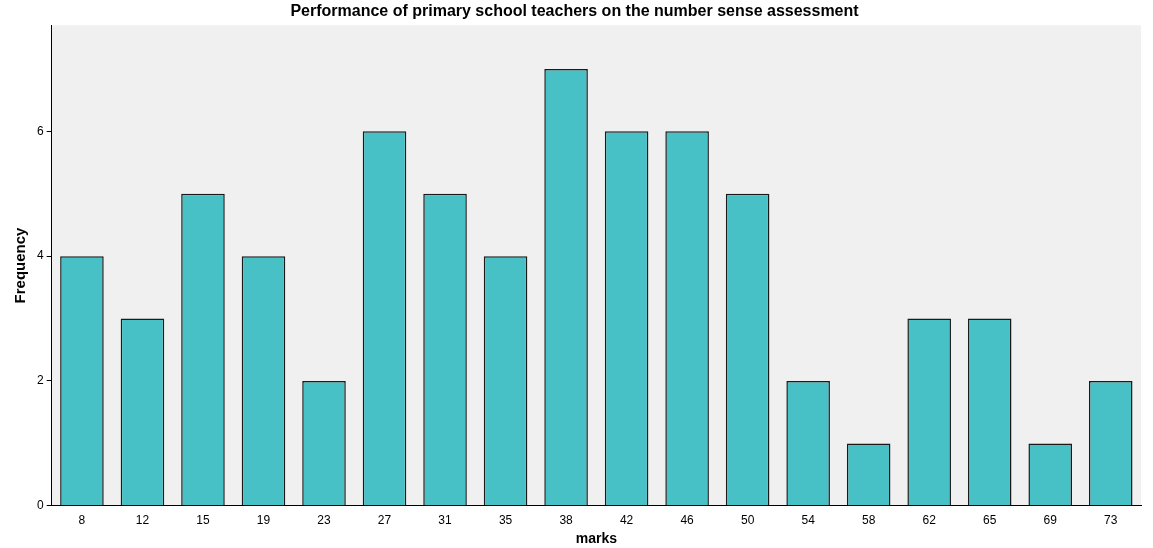 This screenshot has width=1153, height=548. Describe the element at coordinates (687, 520) in the screenshot. I see `x-tick-label: 46` at that location.